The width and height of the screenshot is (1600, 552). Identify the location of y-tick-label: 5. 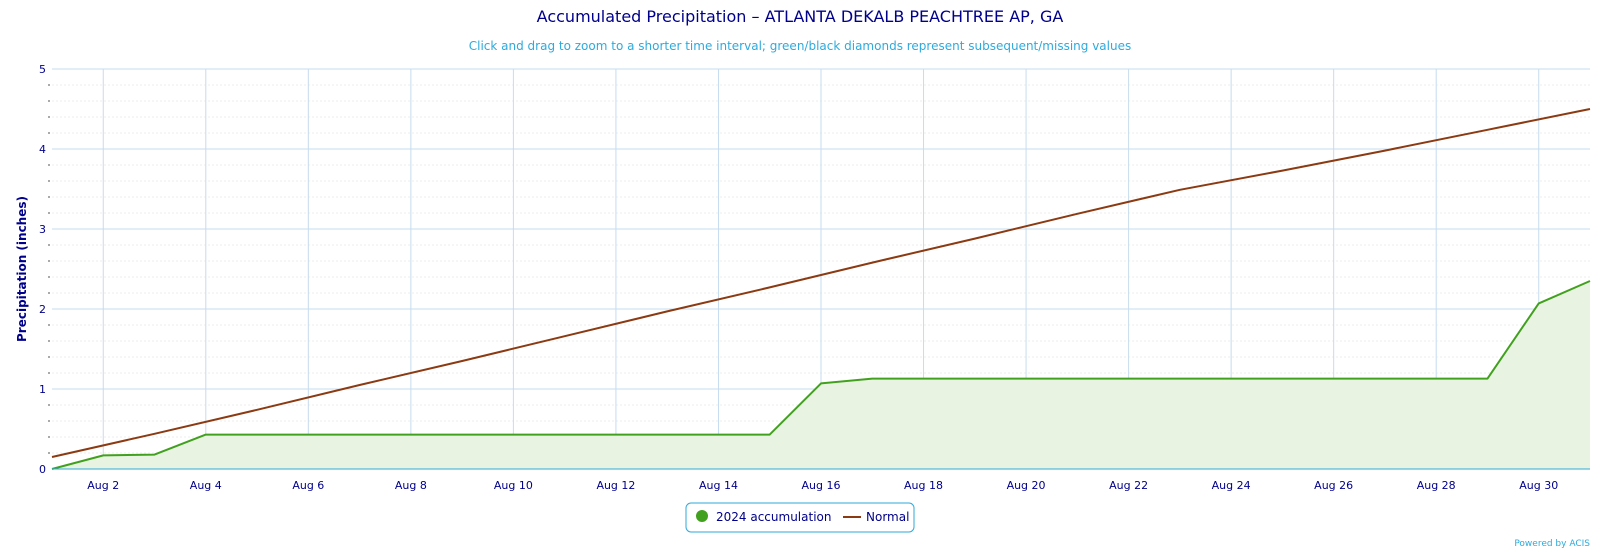
(42, 69).